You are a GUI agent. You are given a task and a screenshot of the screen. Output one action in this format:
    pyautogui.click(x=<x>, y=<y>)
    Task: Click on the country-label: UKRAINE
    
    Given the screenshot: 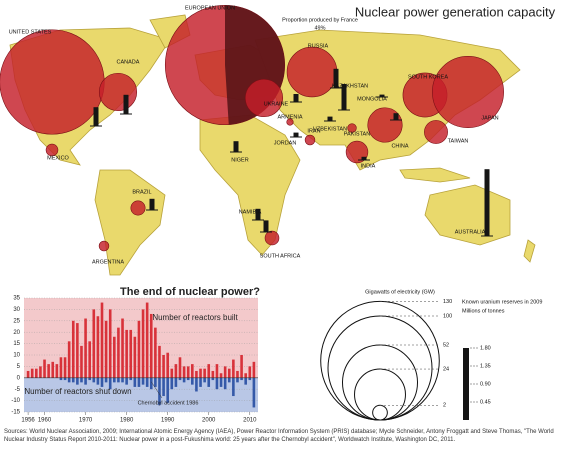 What is the action you would take?
    pyautogui.click(x=276, y=104)
    